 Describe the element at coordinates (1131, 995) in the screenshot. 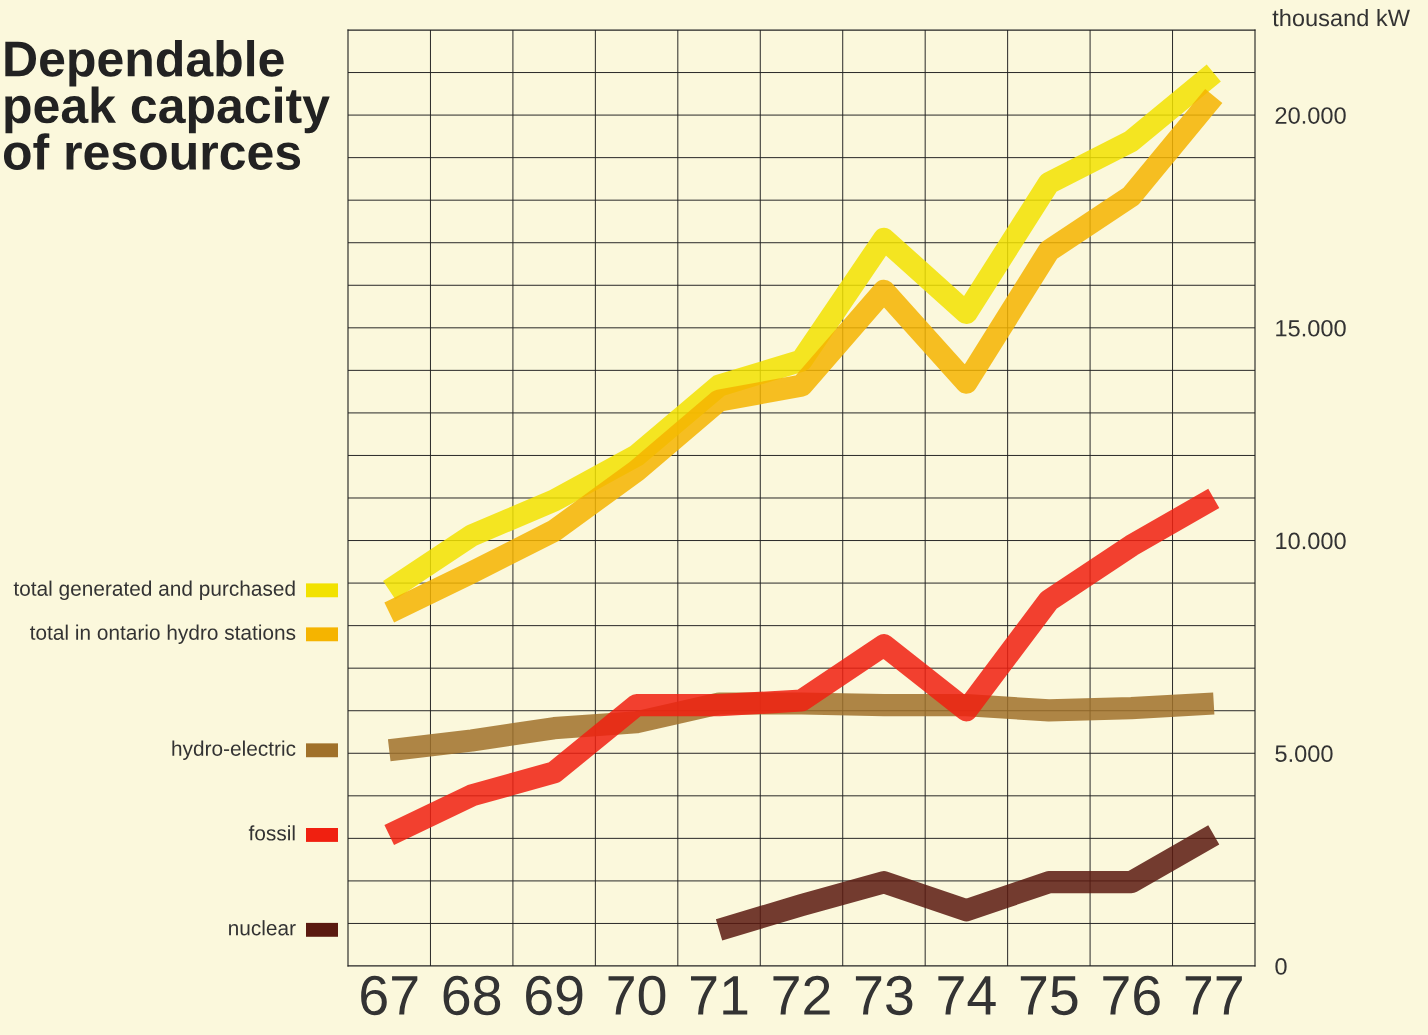

I see `x-tick-label: 76` at that location.